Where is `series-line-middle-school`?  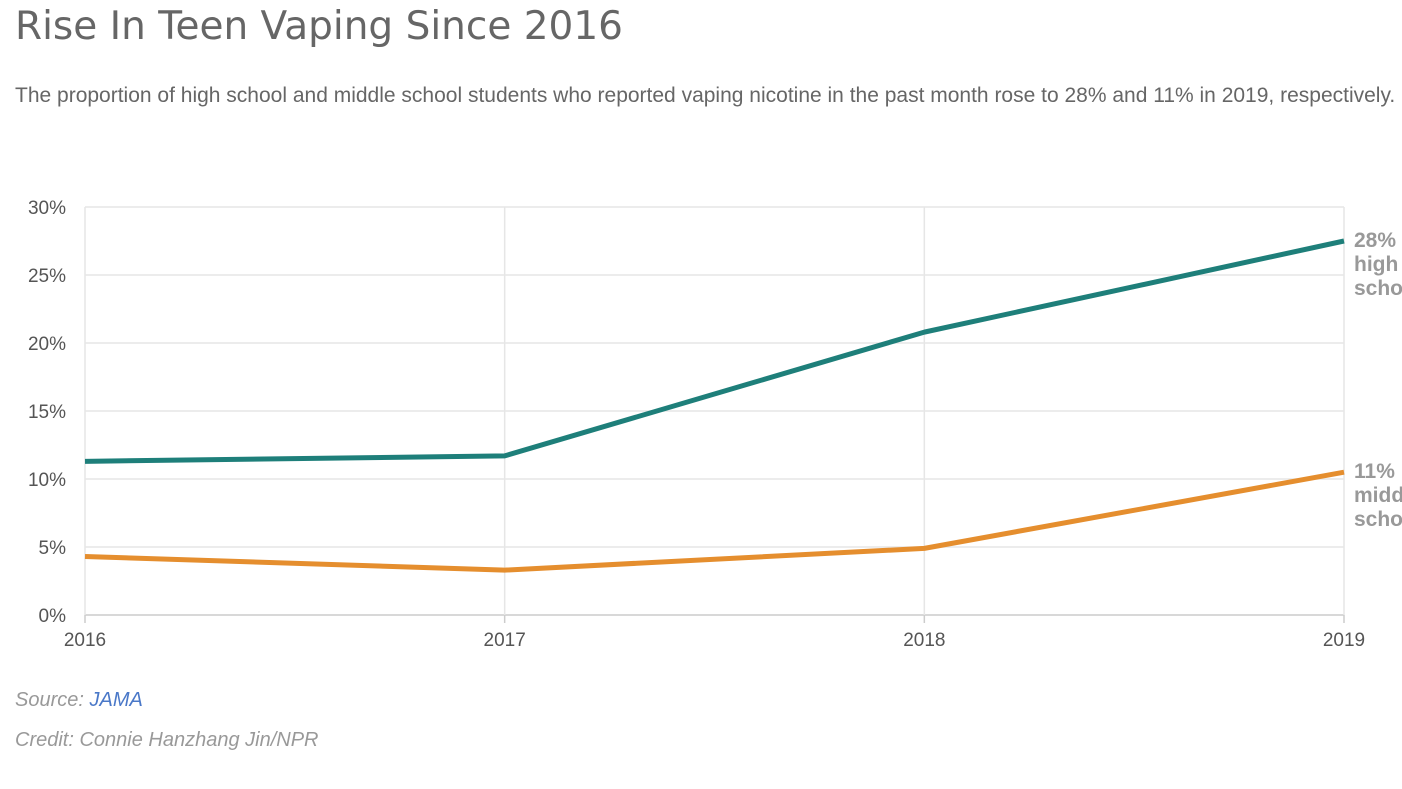
series-line-middle-school is located at coordinates (714, 521).